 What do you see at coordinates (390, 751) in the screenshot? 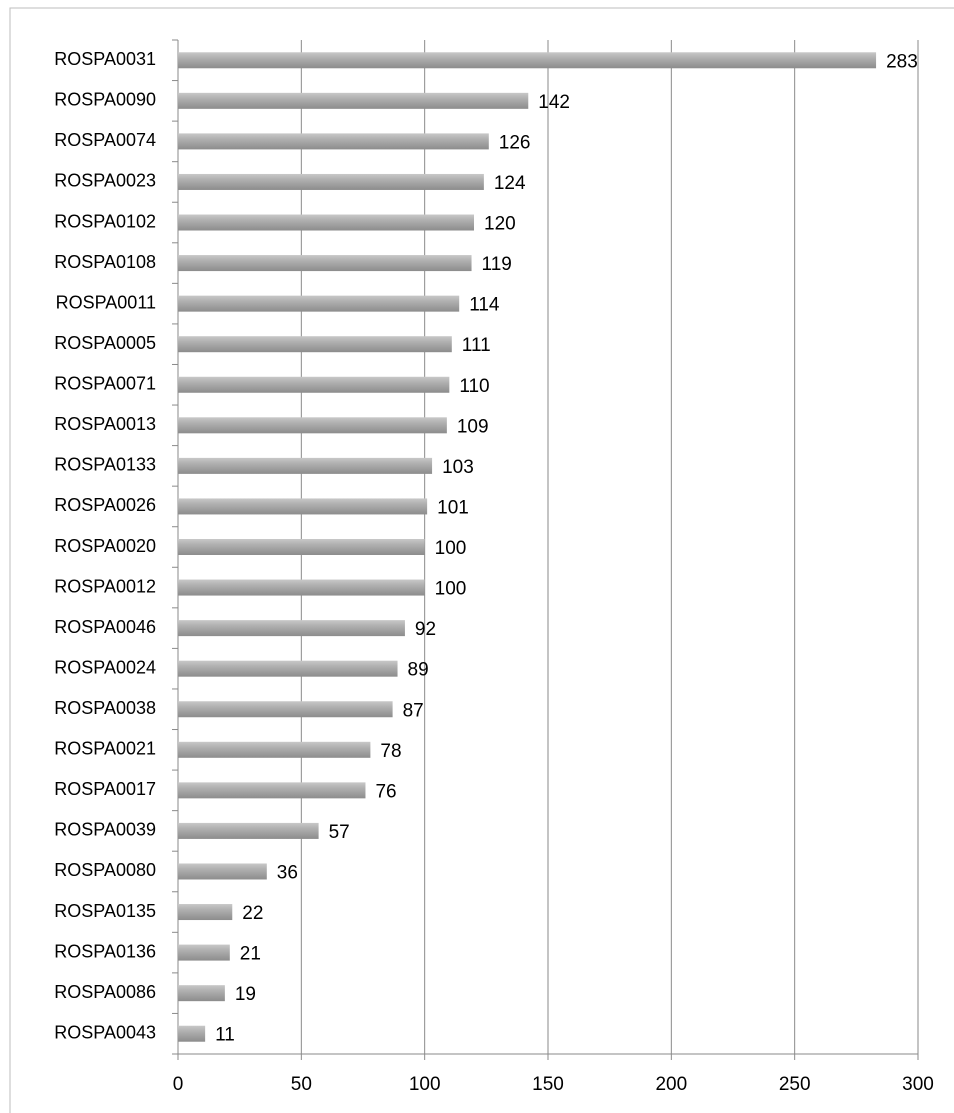
I see `value-label: 78` at bounding box center [390, 751].